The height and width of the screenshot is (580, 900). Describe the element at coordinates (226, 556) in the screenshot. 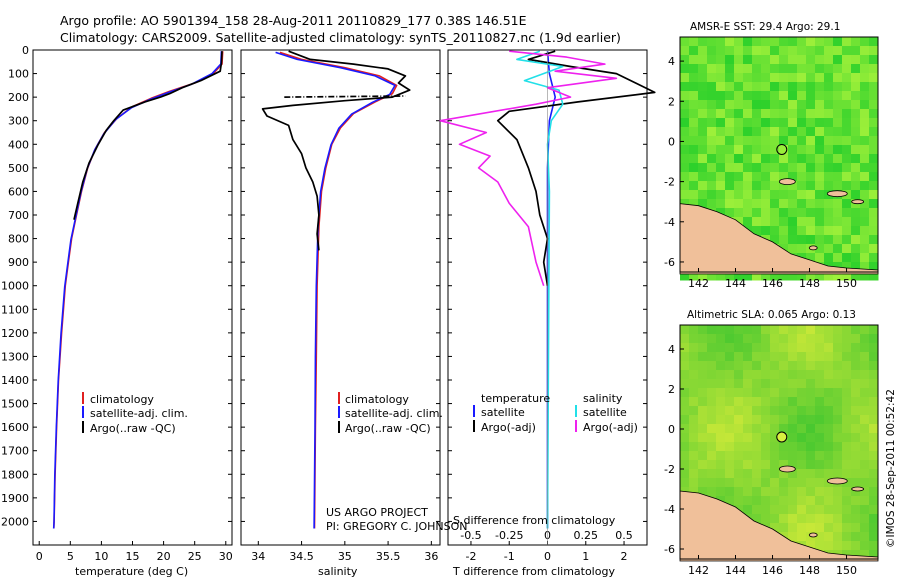

I see `x-tick-label: 30` at that location.